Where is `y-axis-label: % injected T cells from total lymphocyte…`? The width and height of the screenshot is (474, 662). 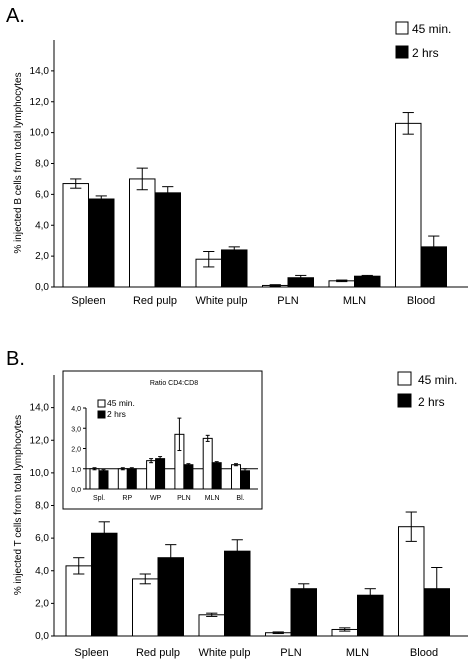
y-axis-label: % injected T cells from total lymphocyte… is located at coordinates (18, 505).